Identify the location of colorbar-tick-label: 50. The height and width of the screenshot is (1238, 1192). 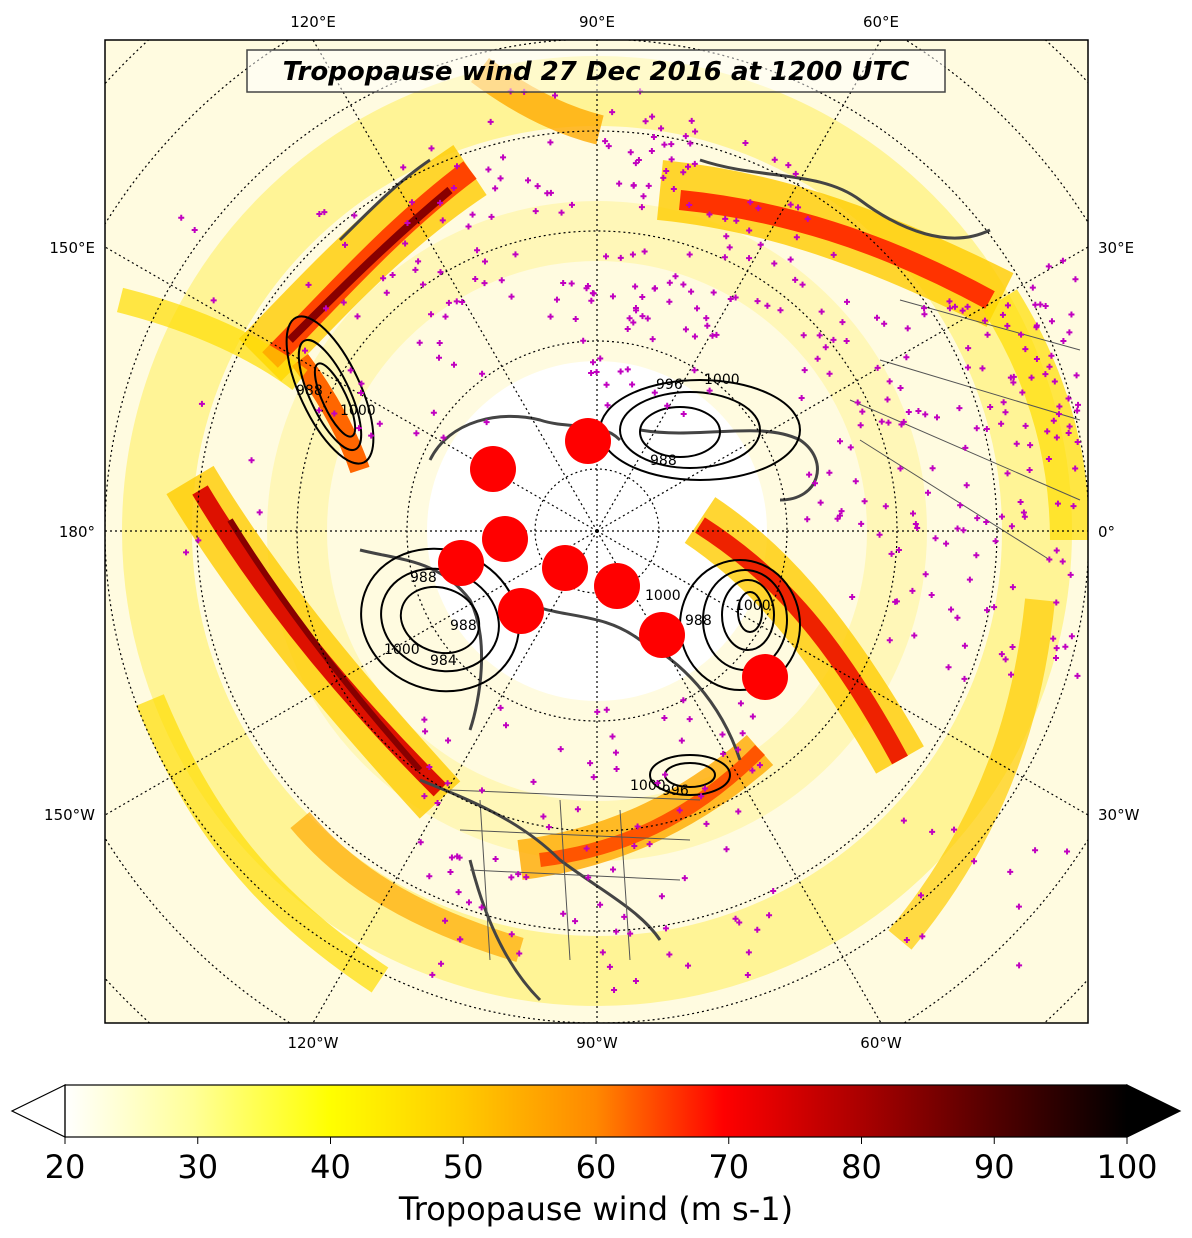
(463, 1167).